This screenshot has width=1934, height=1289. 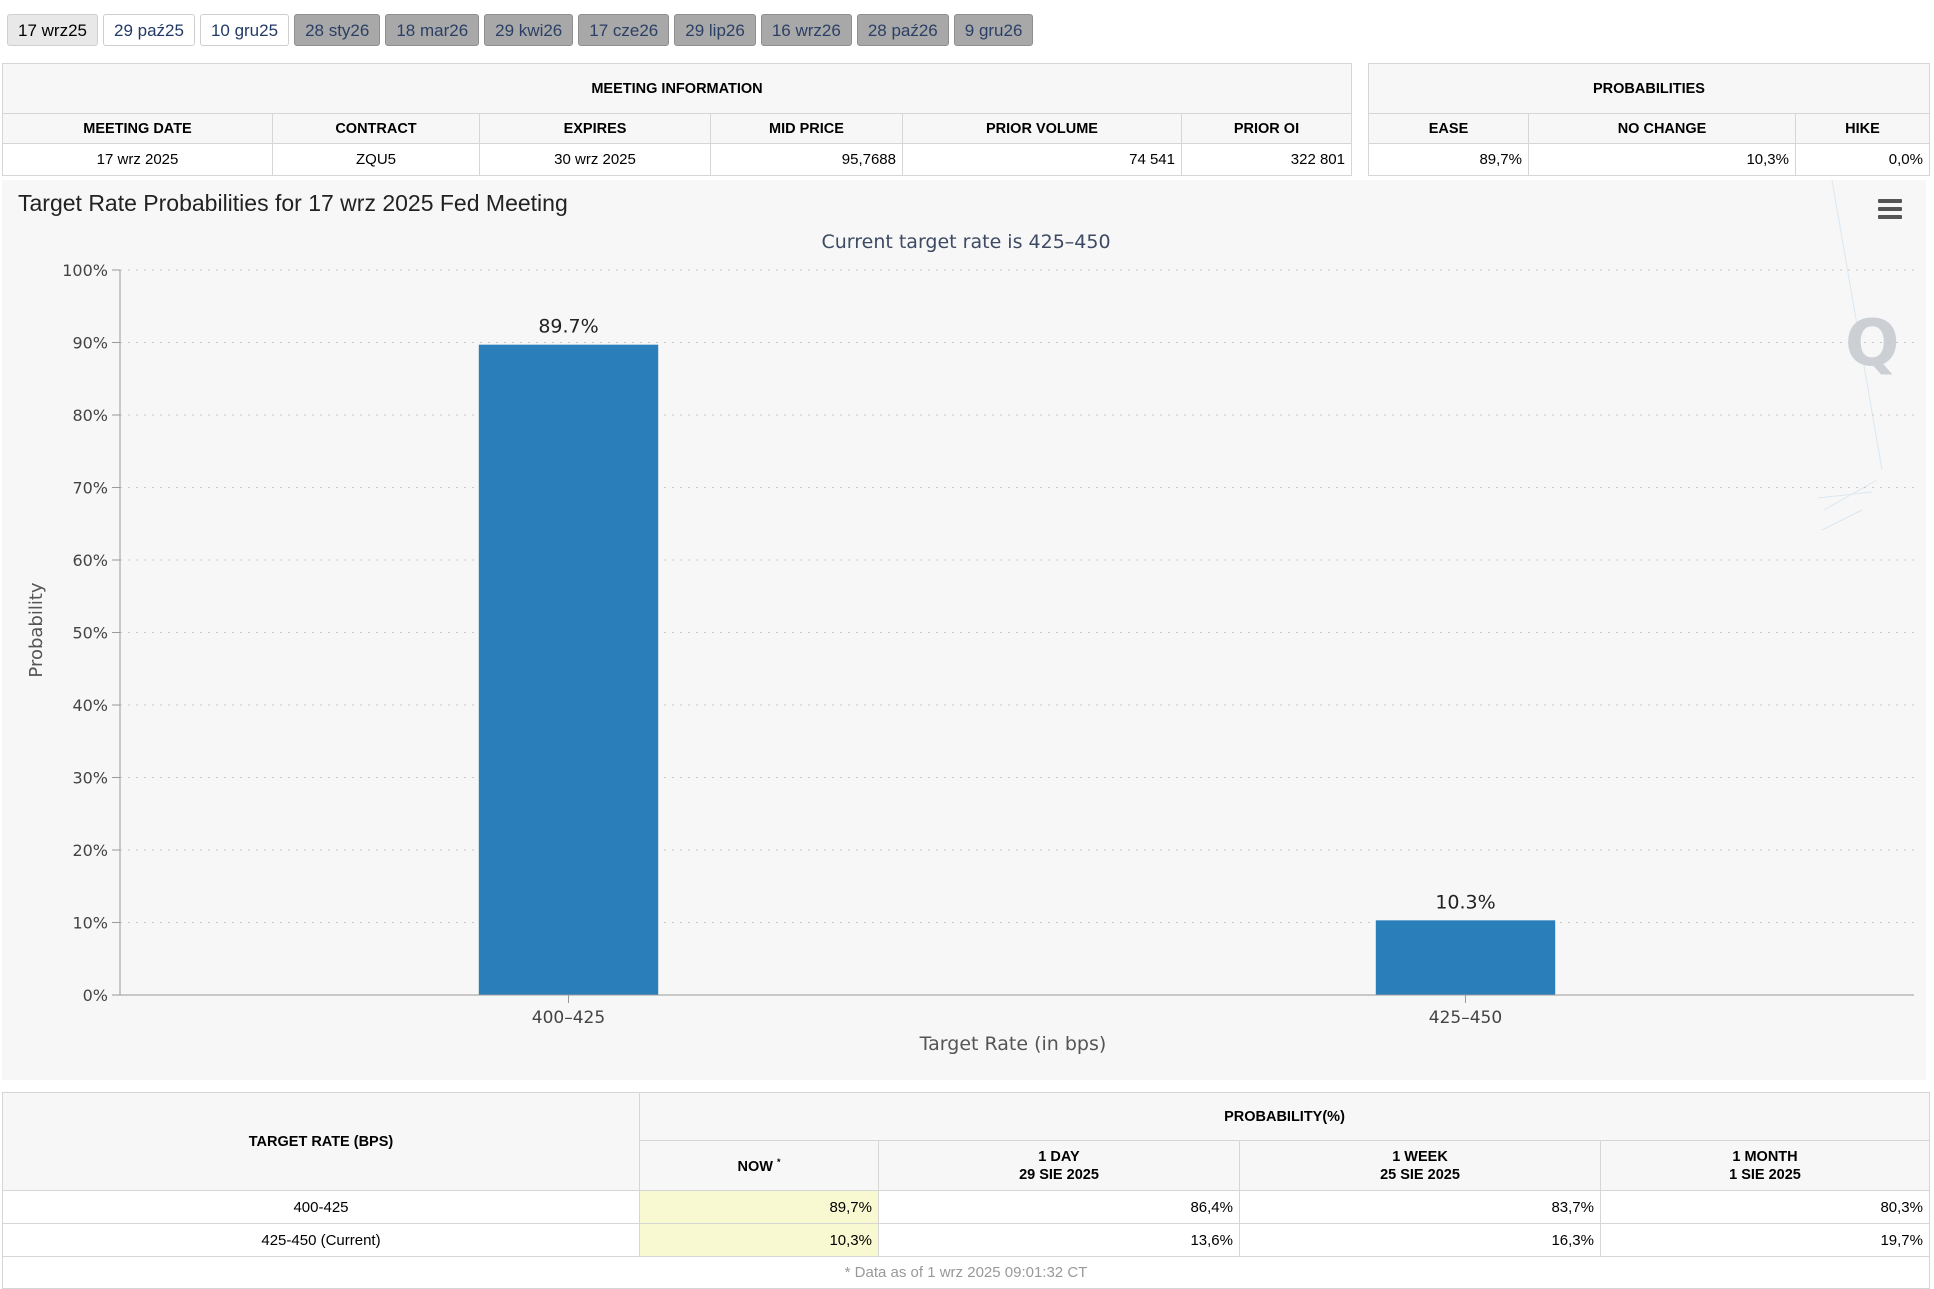 I want to click on col-1-week: 1 WEEK 25 SIE 2025, so click(x=1420, y=1165).